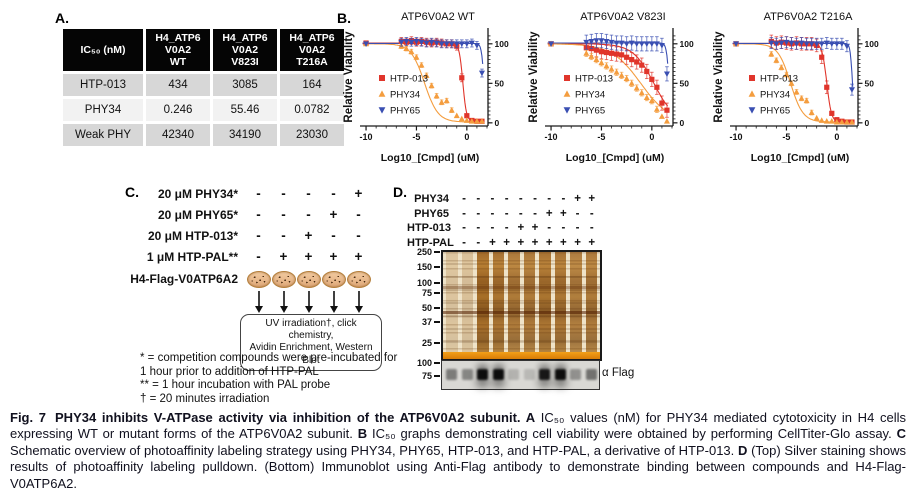 This screenshot has height=496, width=915. I want to click on cell-line-label: H4-Flag-V0ATP6A2, so click(184, 279).